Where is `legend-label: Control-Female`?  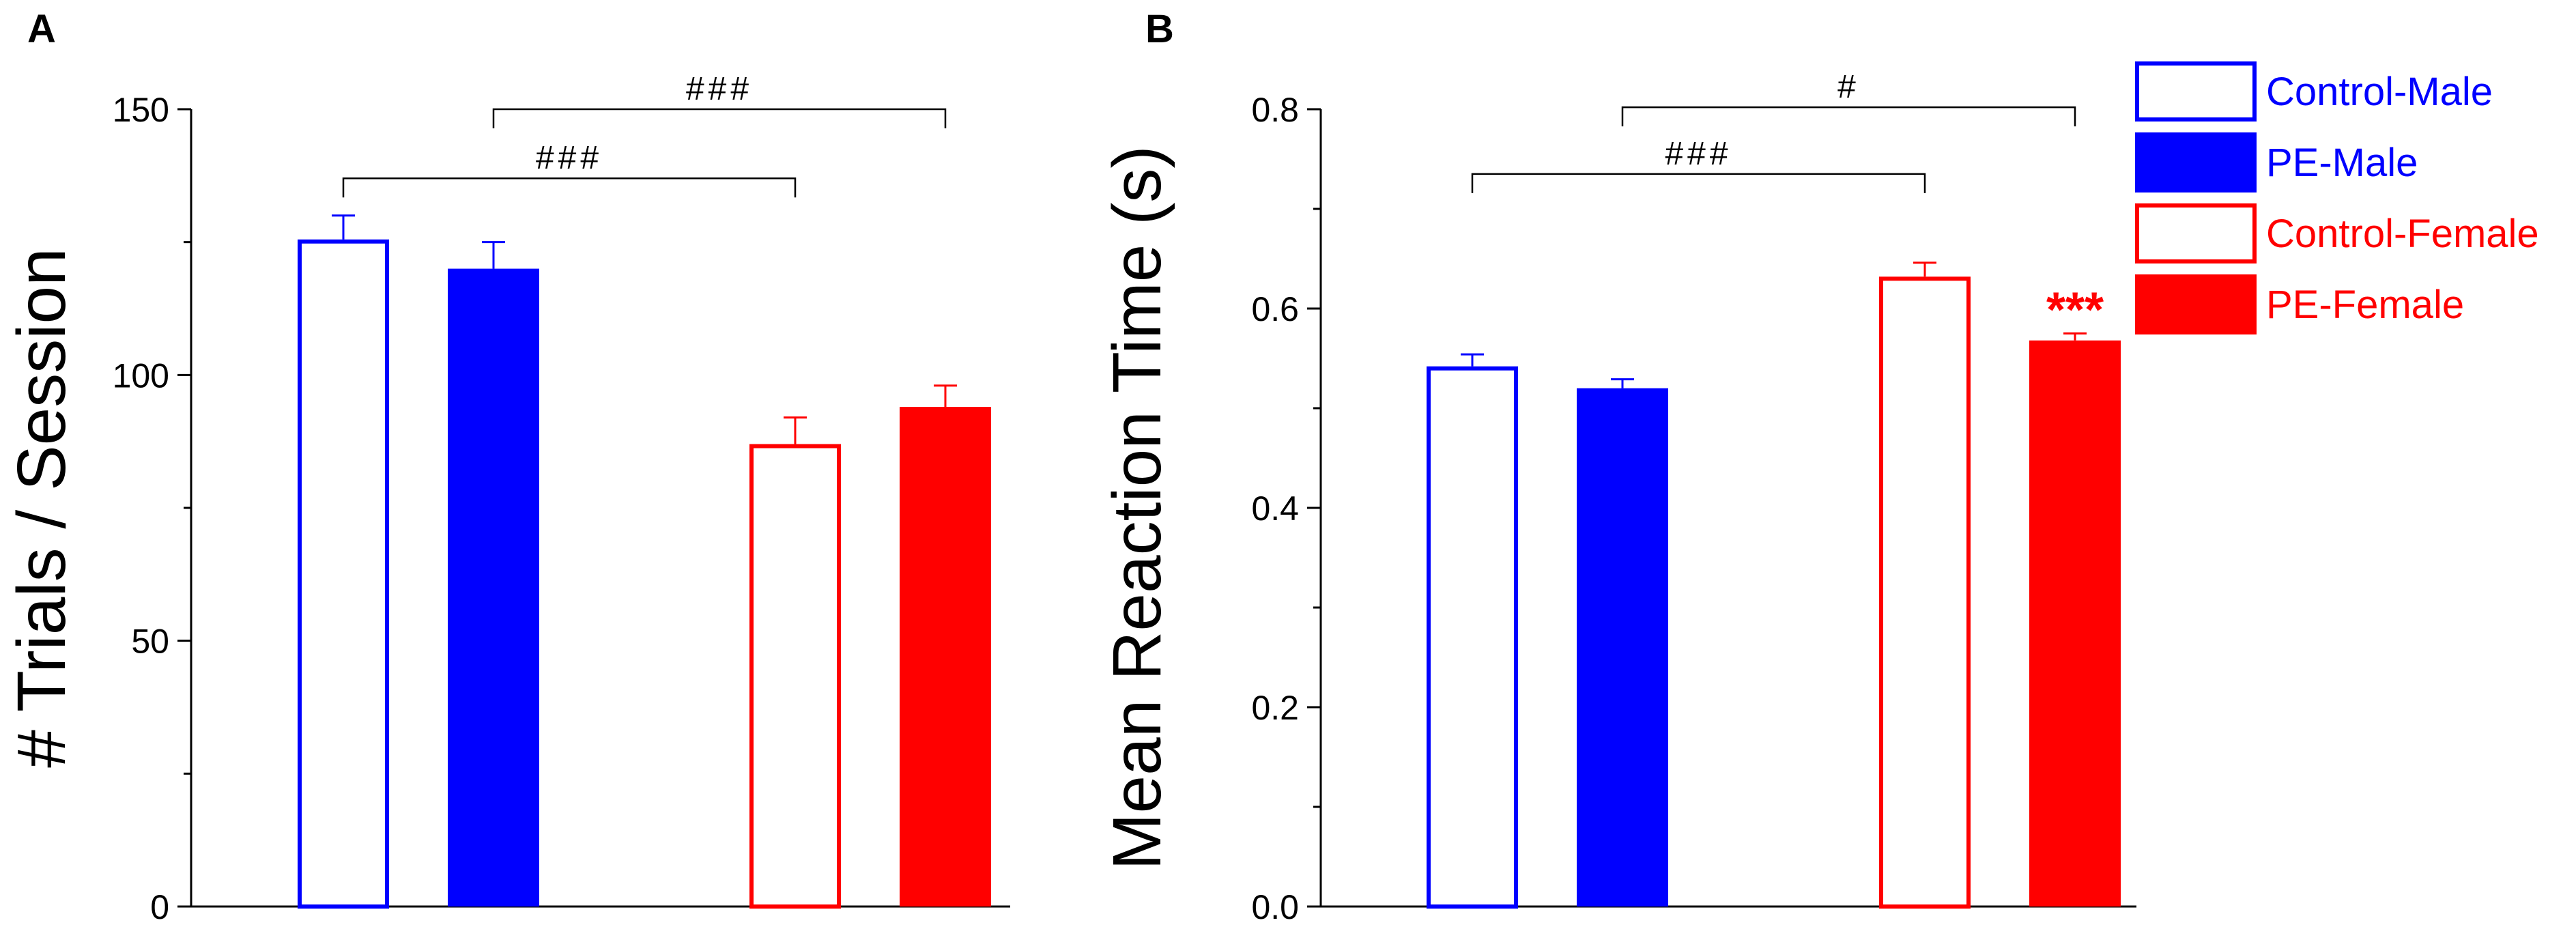
legend-label: Control-Female is located at coordinates (2402, 234).